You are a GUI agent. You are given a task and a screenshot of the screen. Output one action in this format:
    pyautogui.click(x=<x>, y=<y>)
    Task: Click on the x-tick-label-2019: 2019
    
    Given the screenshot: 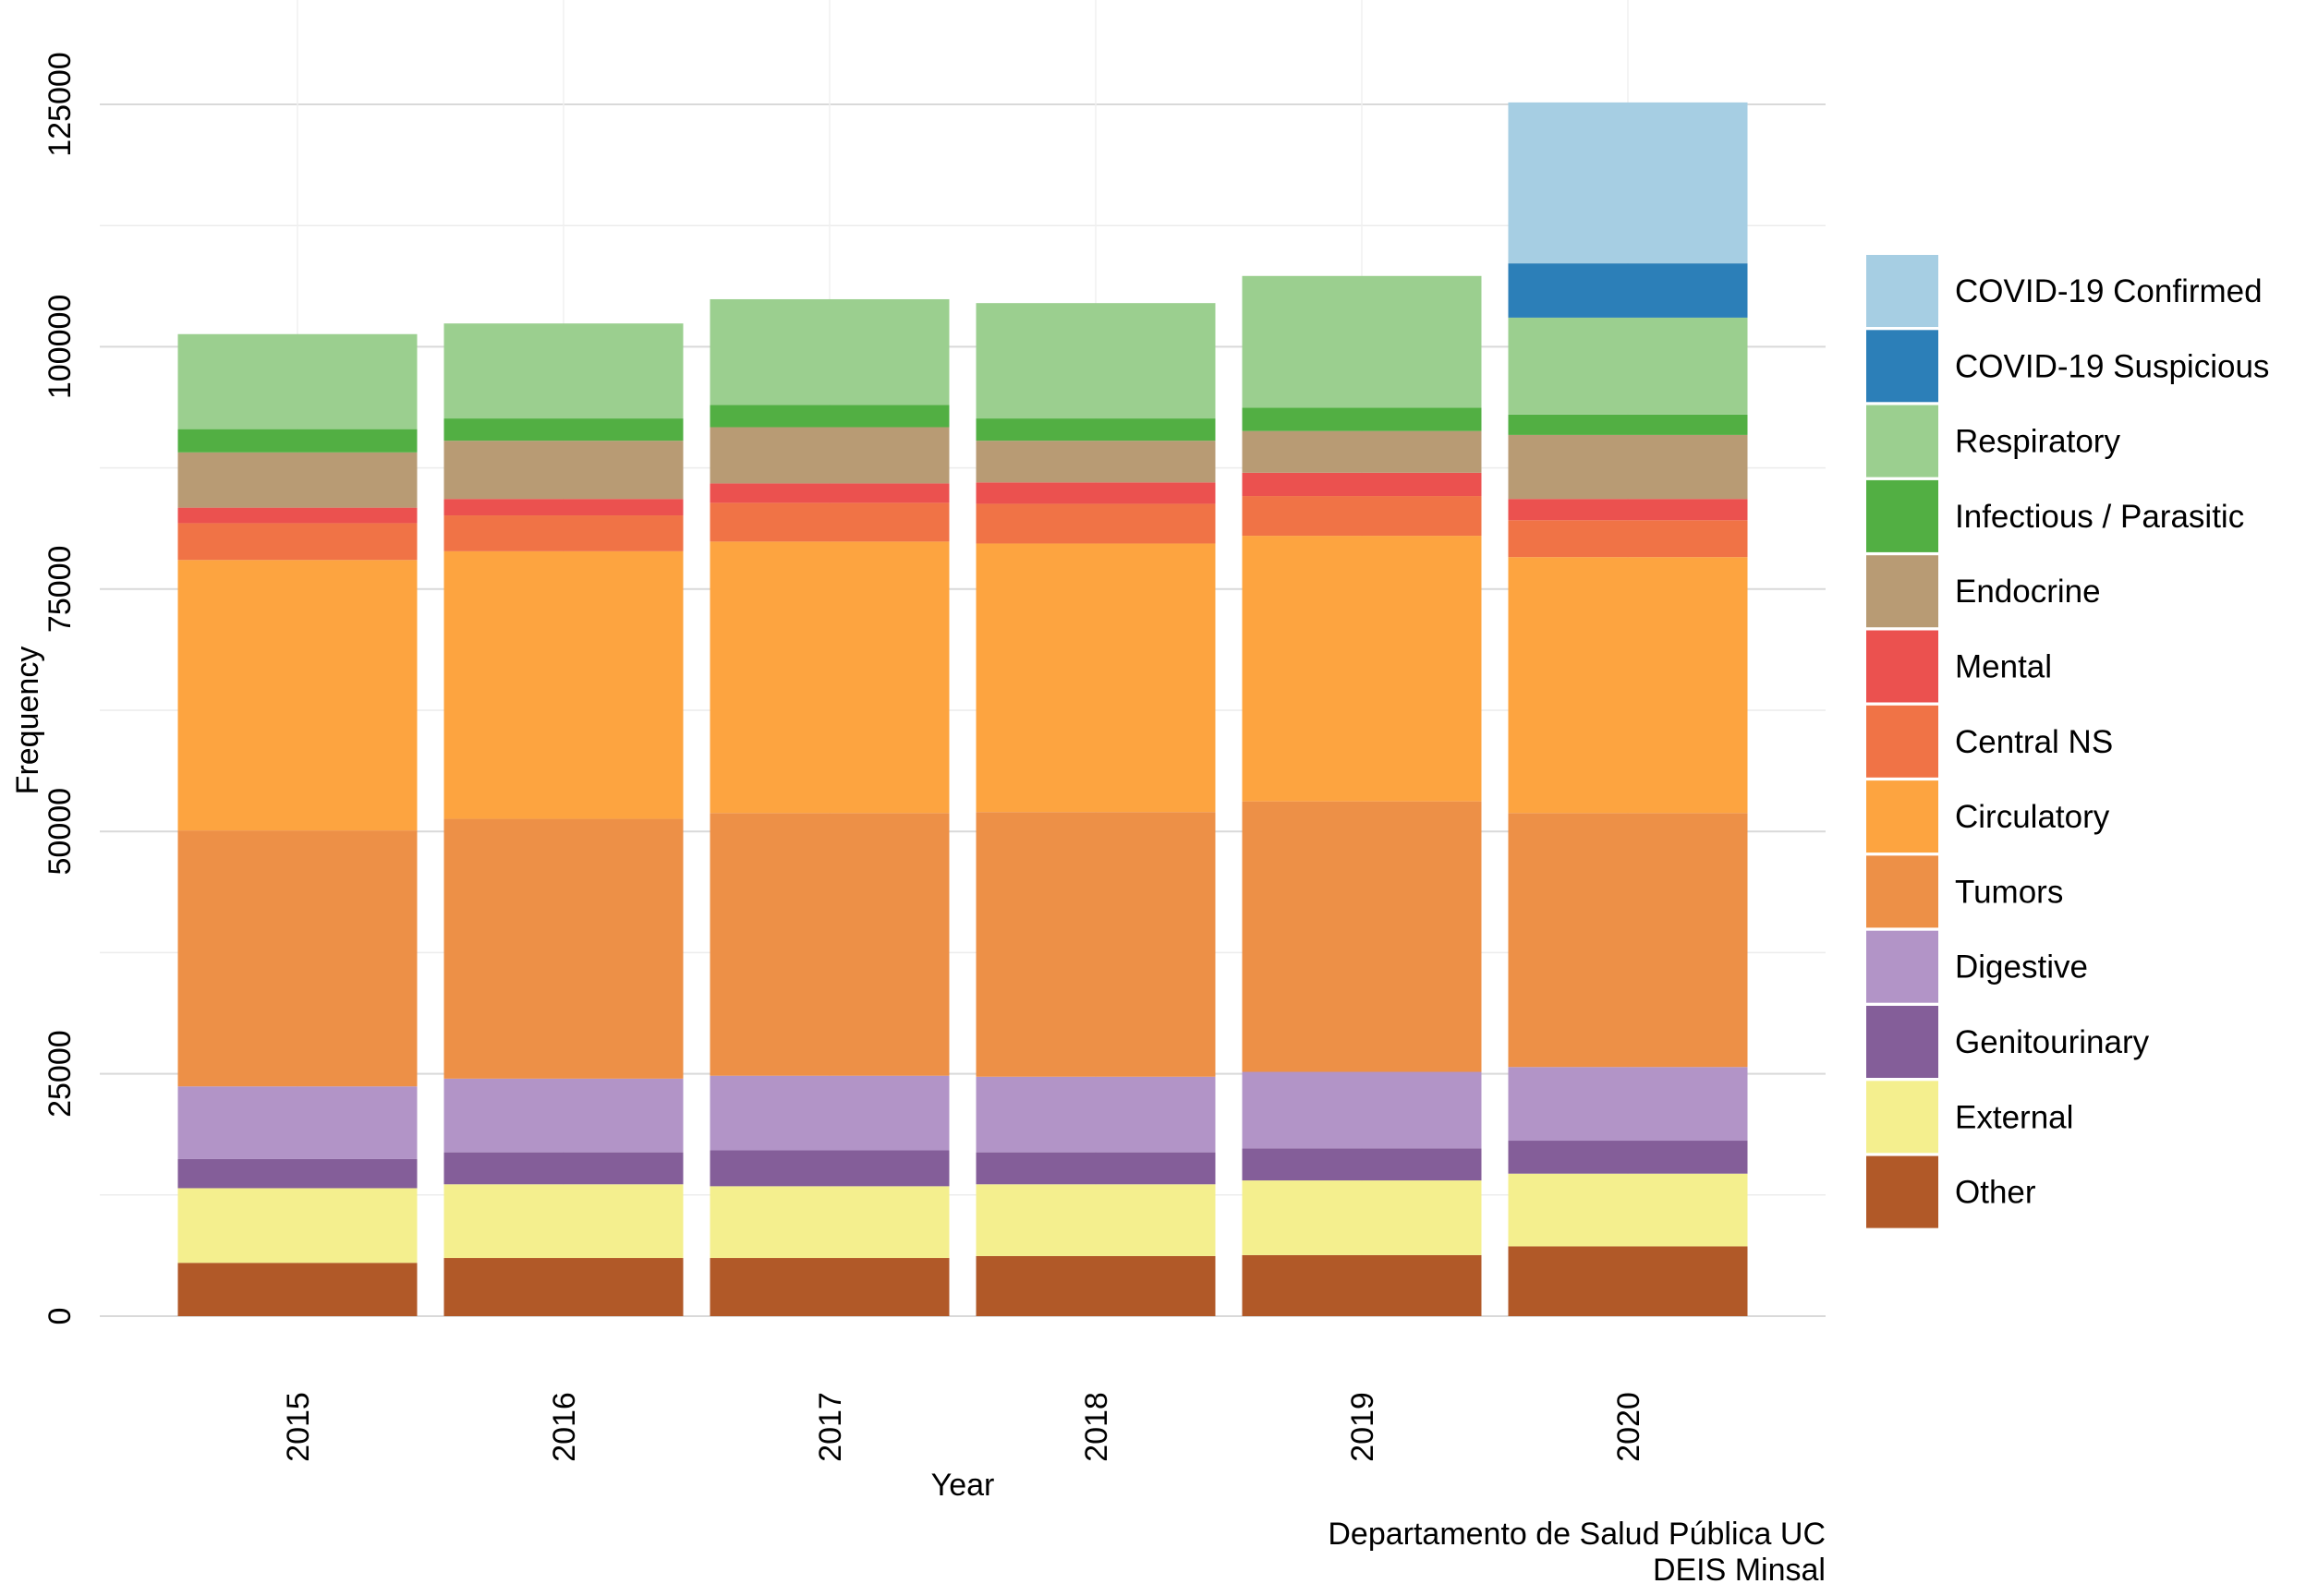 What is the action you would take?
    pyautogui.click(x=1362, y=1427)
    